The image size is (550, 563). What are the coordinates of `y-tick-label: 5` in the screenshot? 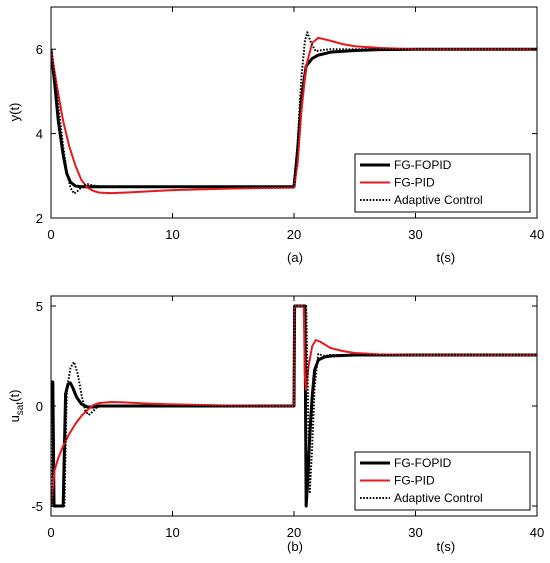 It's located at (39, 306).